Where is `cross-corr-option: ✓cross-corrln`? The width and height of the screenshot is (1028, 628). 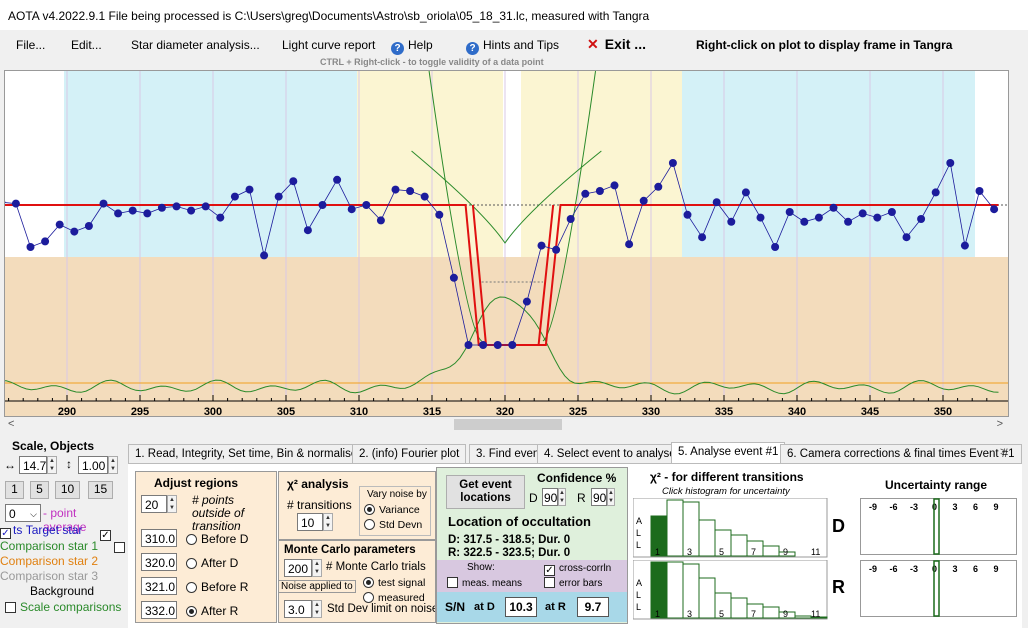 cross-corr-option: ✓cross-corrln is located at coordinates (577, 569).